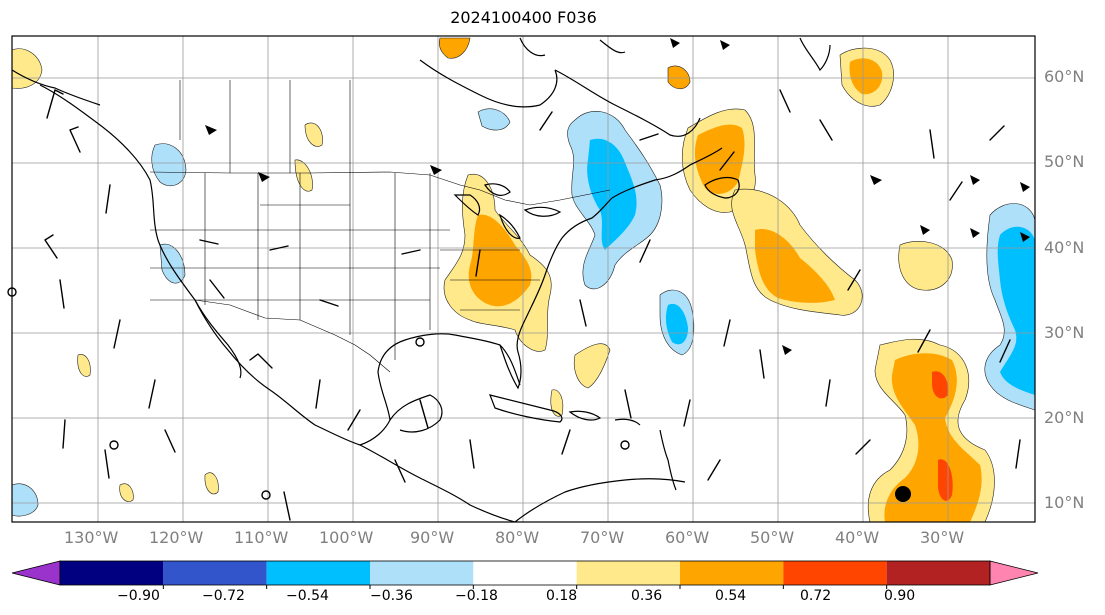 This screenshot has height=615, width=1105. I want to click on lat-label-40n: 40°N, so click(1064, 247).